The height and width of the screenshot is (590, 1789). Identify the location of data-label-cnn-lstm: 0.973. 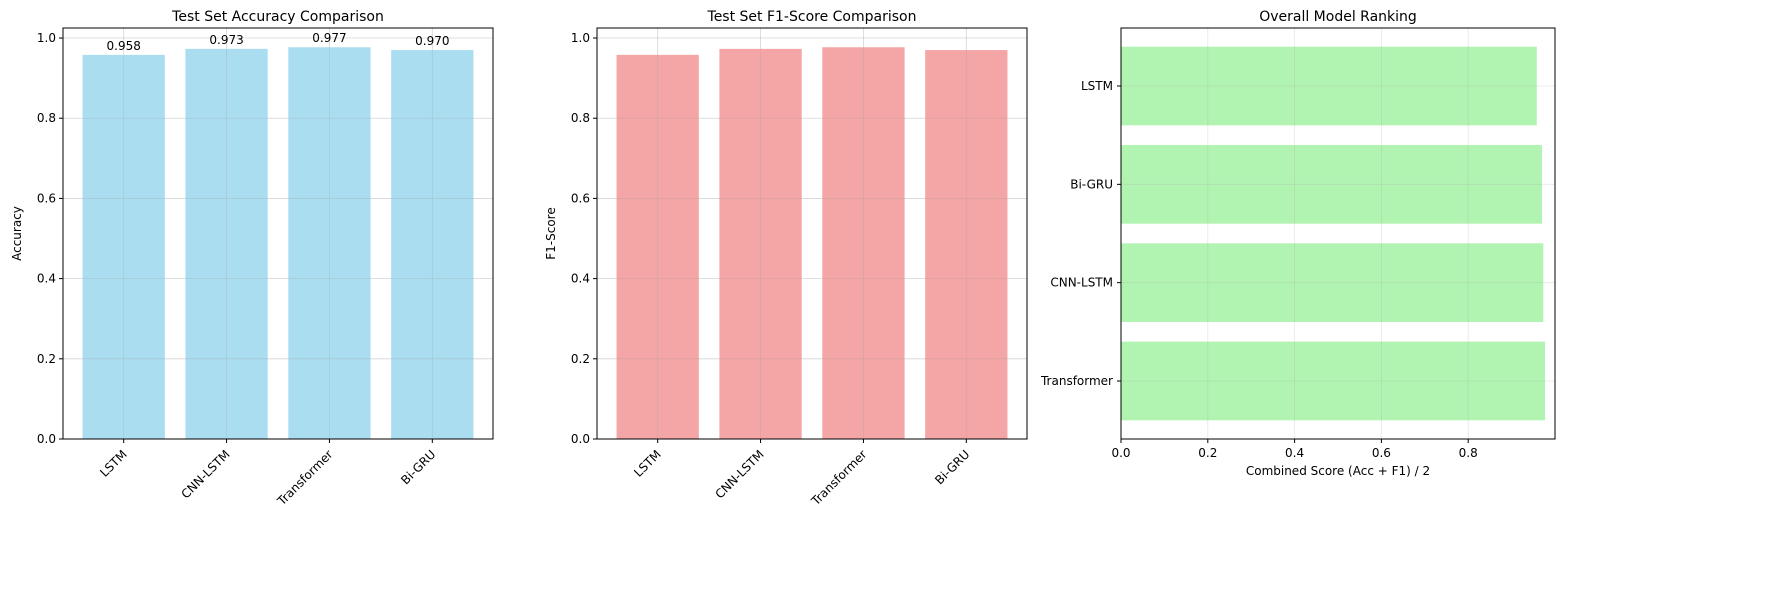
(226, 40).